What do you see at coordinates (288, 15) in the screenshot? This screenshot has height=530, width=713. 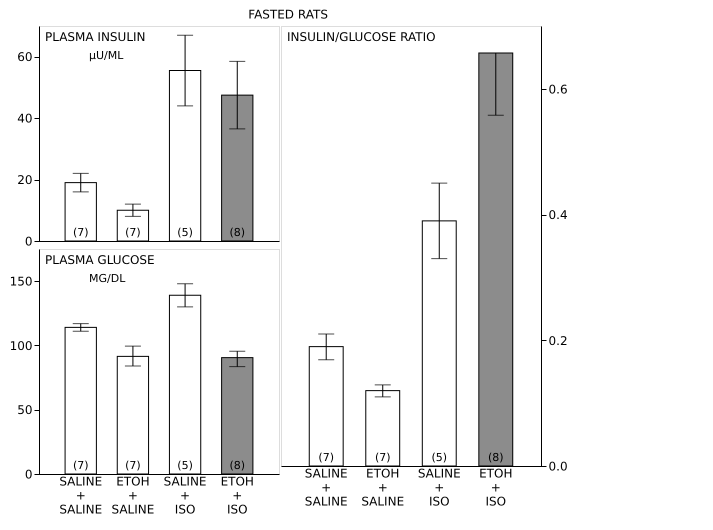 I see `text: FASTED RATS` at bounding box center [288, 15].